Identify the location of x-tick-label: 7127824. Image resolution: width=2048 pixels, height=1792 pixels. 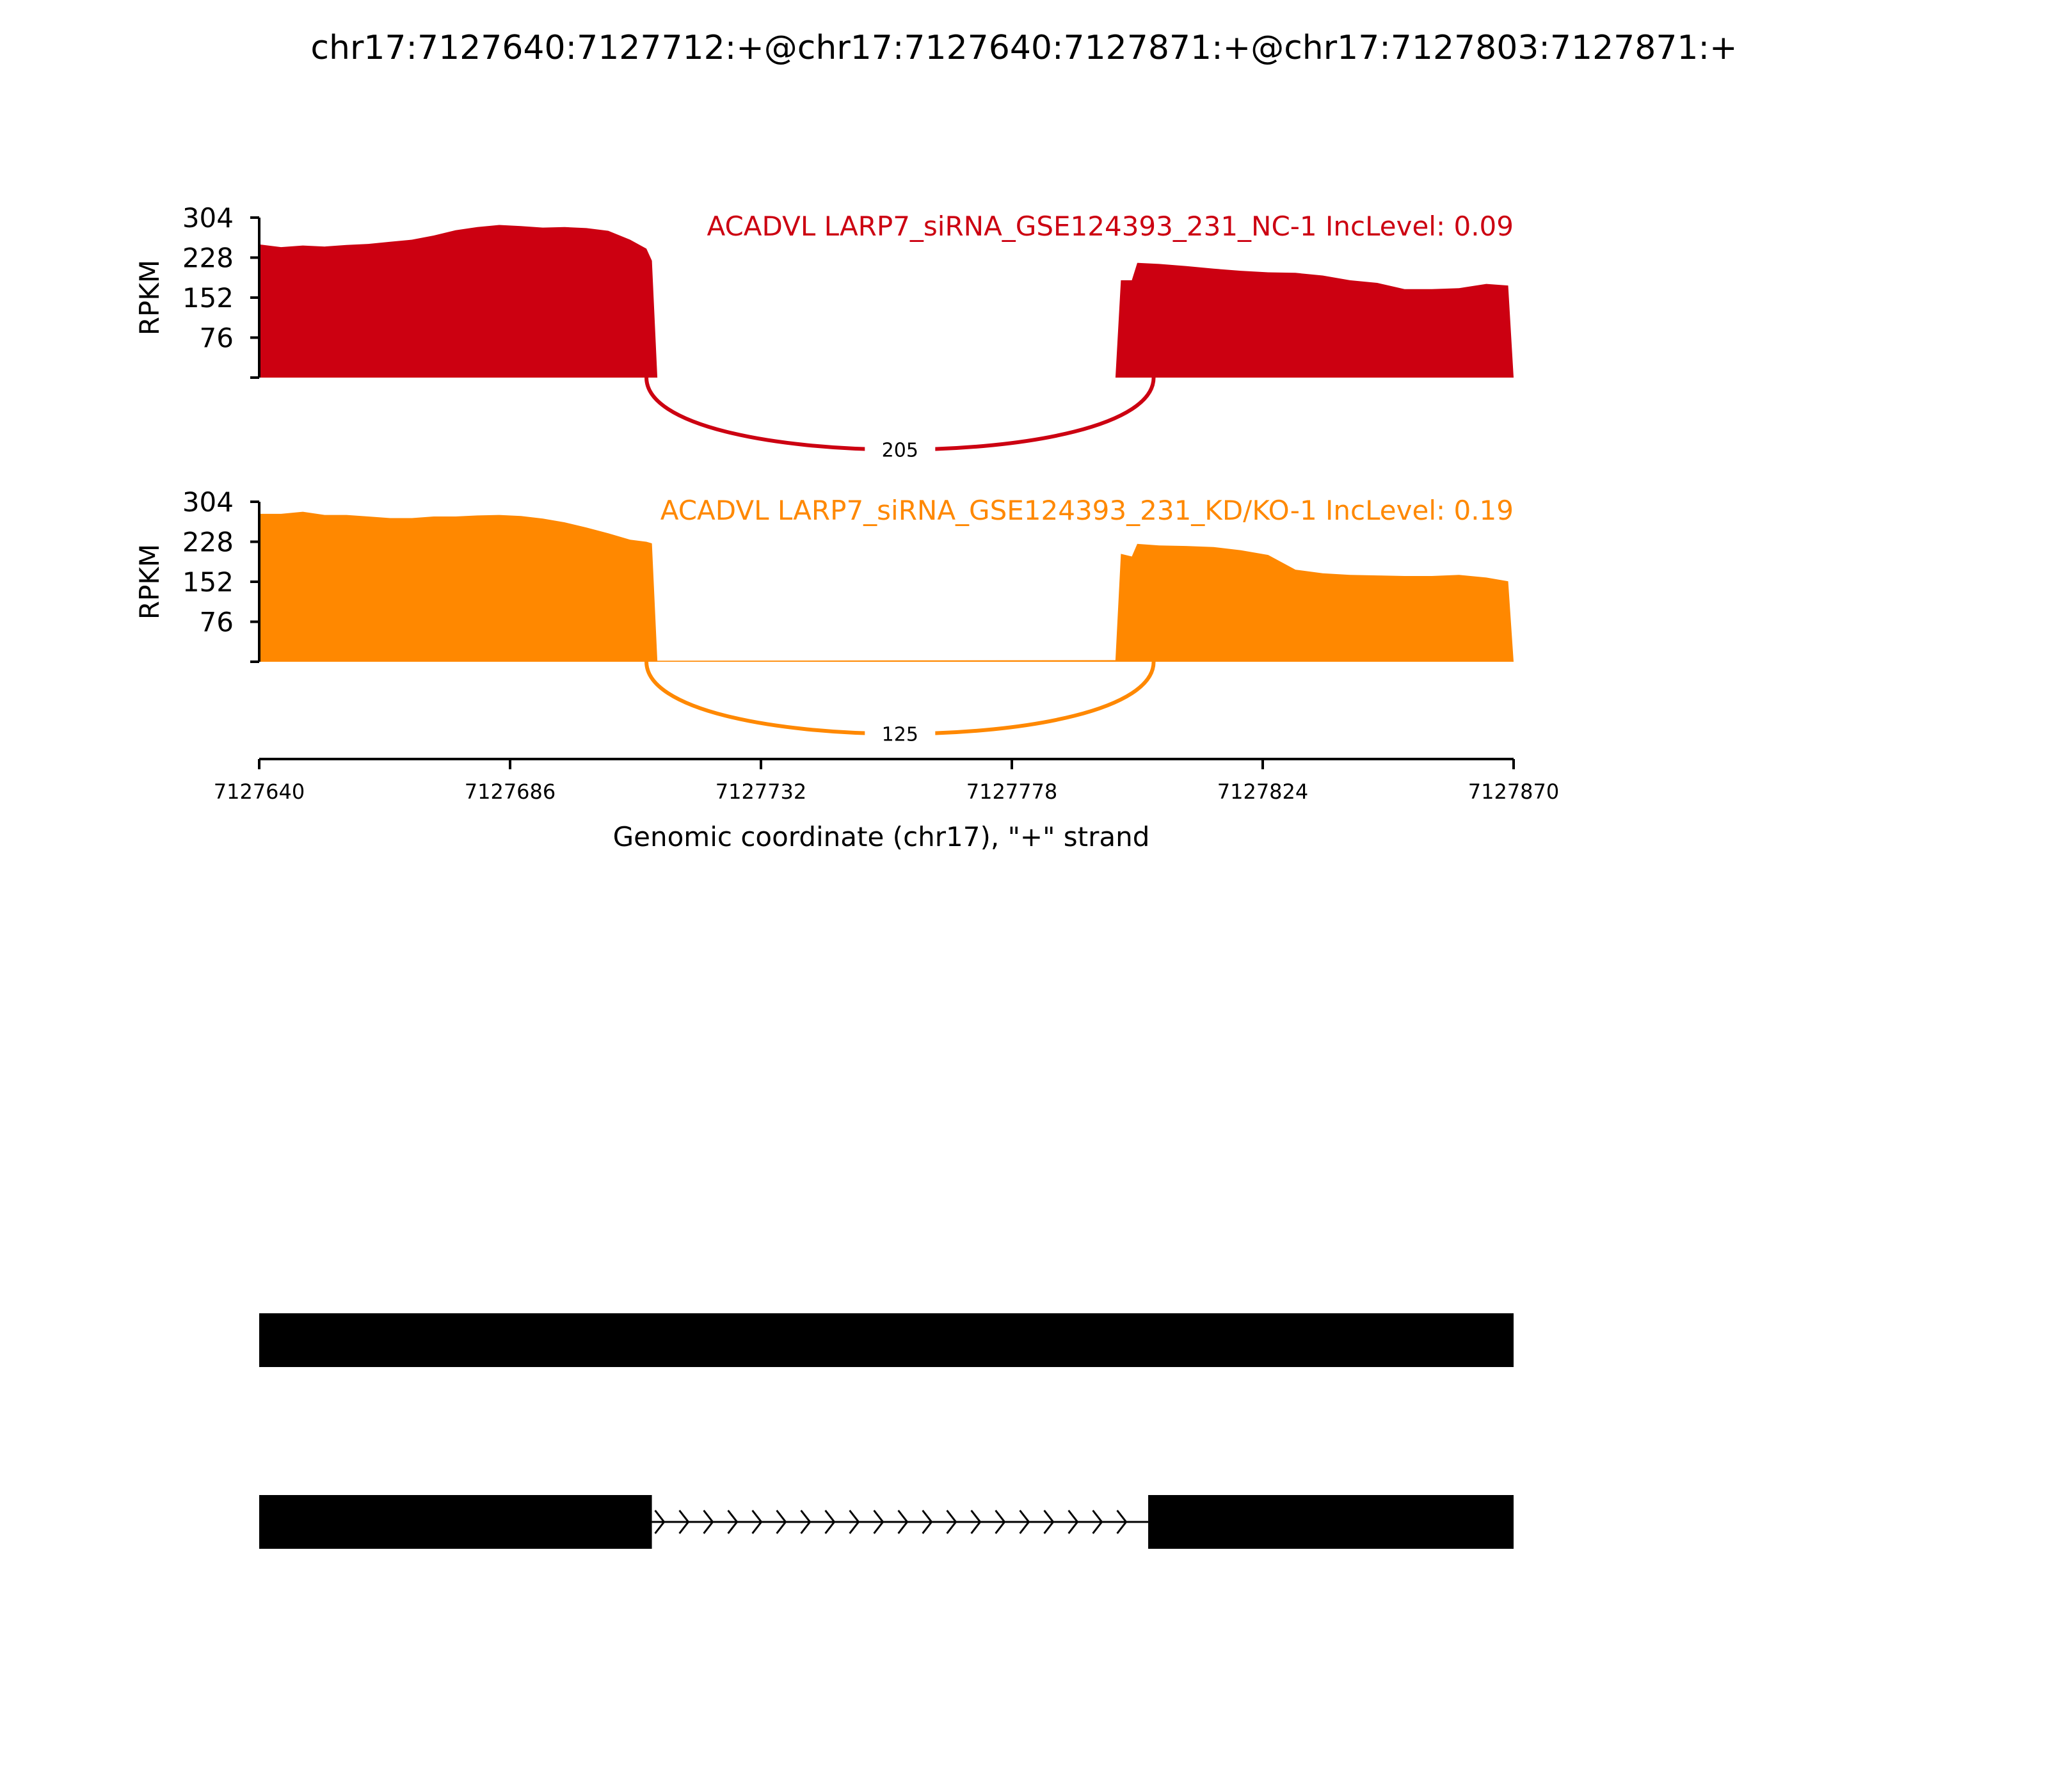
(1263, 792).